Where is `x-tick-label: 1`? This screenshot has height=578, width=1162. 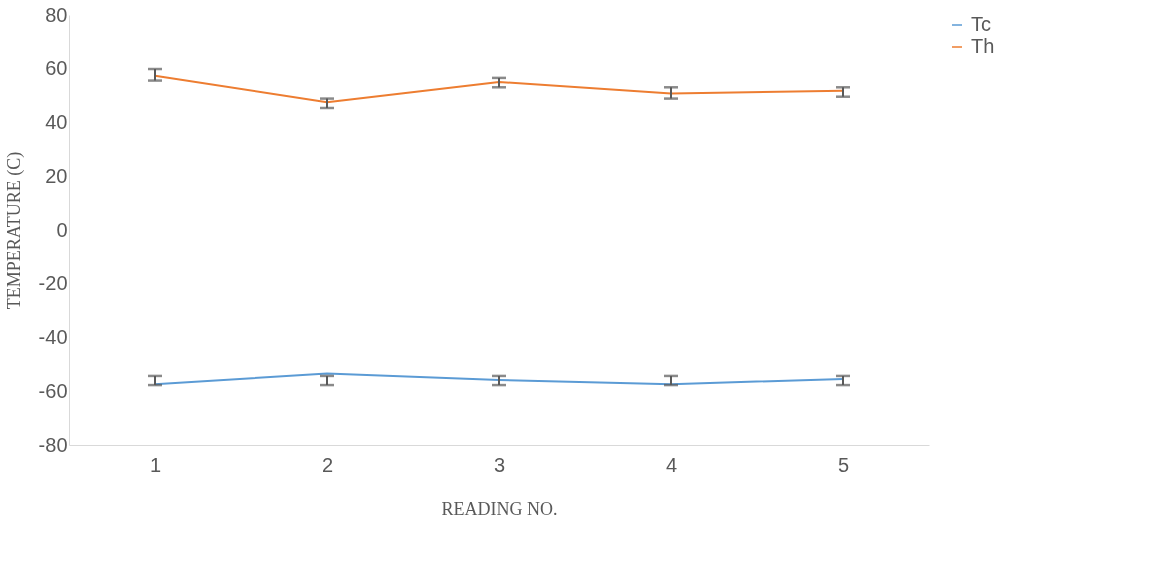
x-tick-label: 1 is located at coordinates (155, 464).